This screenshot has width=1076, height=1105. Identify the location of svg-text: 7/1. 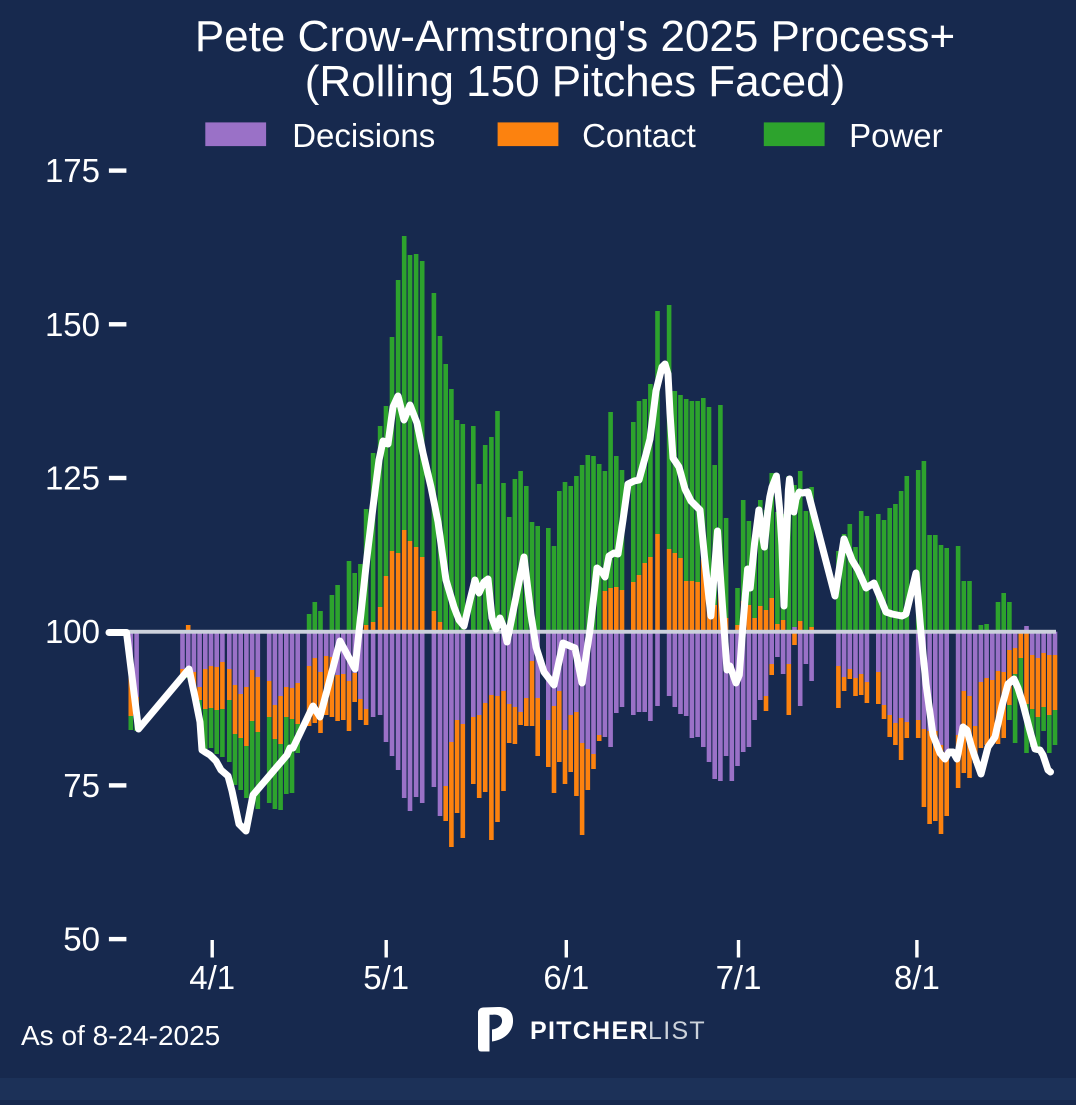
(739, 977).